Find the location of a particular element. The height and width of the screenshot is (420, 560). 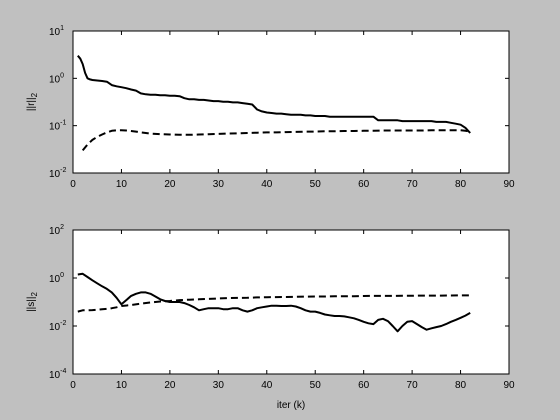

y-axis-label-text-top: ||r|| is located at coordinates (31, 104).